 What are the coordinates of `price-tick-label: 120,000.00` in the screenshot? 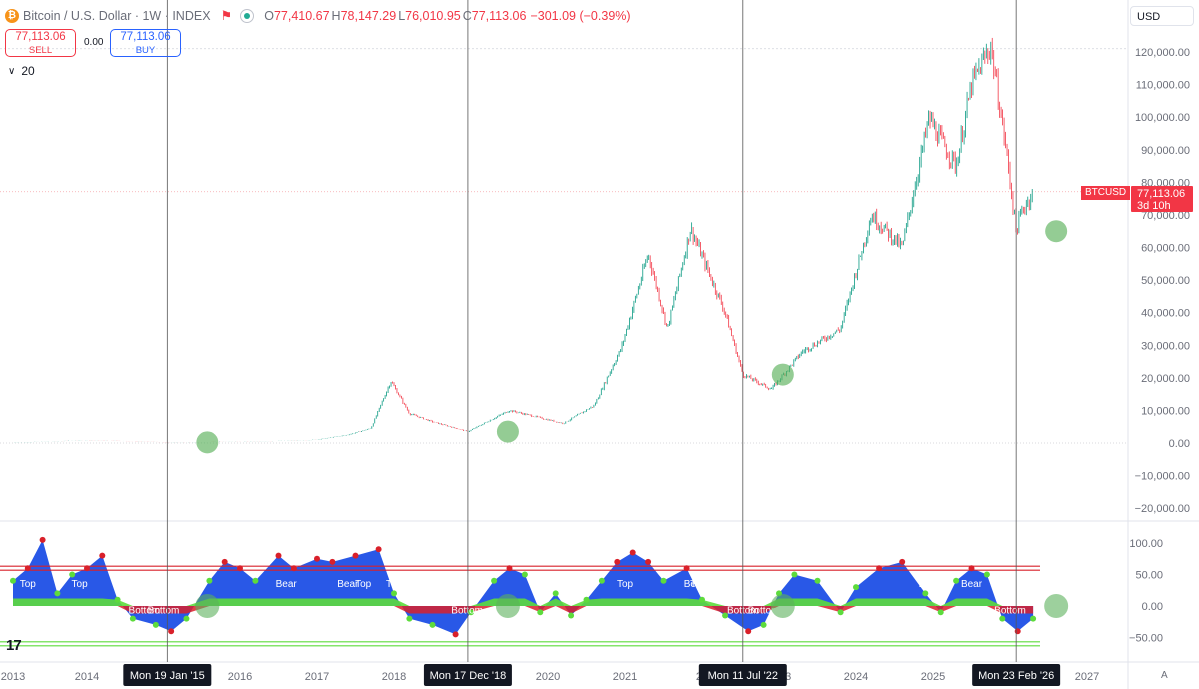 It's located at (1162, 53).